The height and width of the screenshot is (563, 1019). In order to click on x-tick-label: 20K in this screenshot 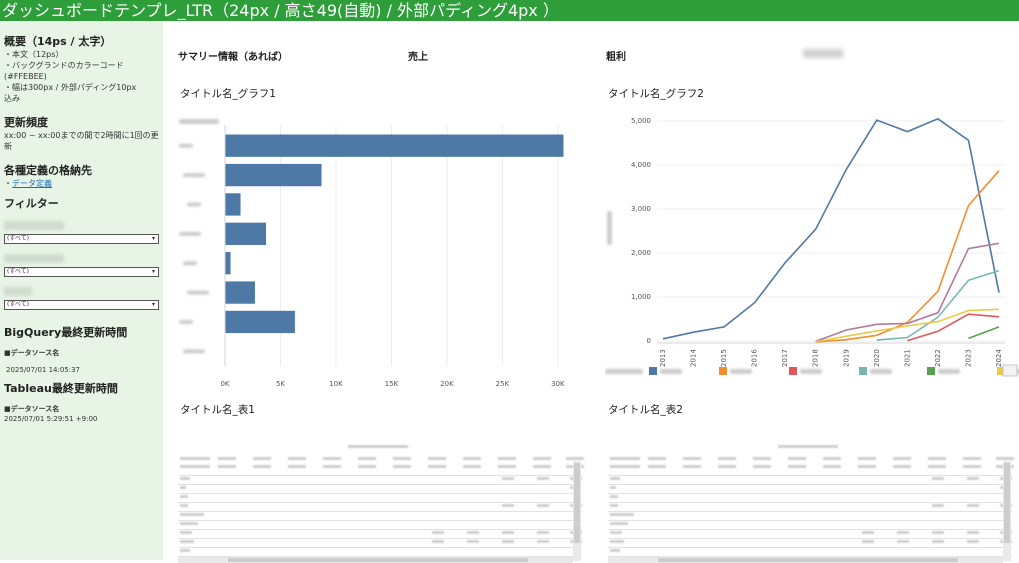, I will do `click(447, 384)`.